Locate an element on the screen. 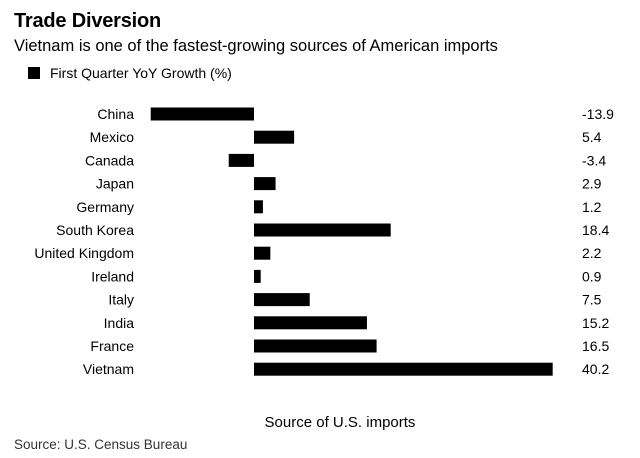  value-label-france: 16.5 is located at coordinates (595, 346).